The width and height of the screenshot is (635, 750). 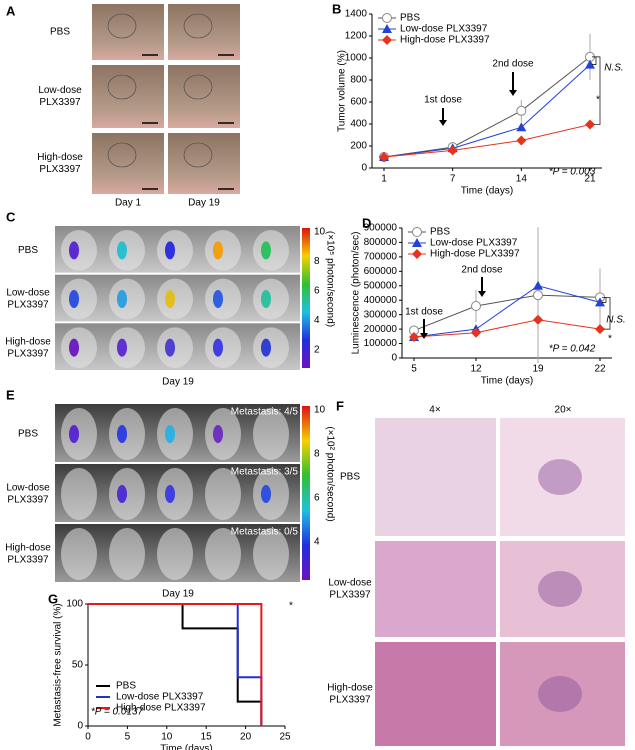 I want to click on x-tick-label: 25, so click(x=285, y=737).